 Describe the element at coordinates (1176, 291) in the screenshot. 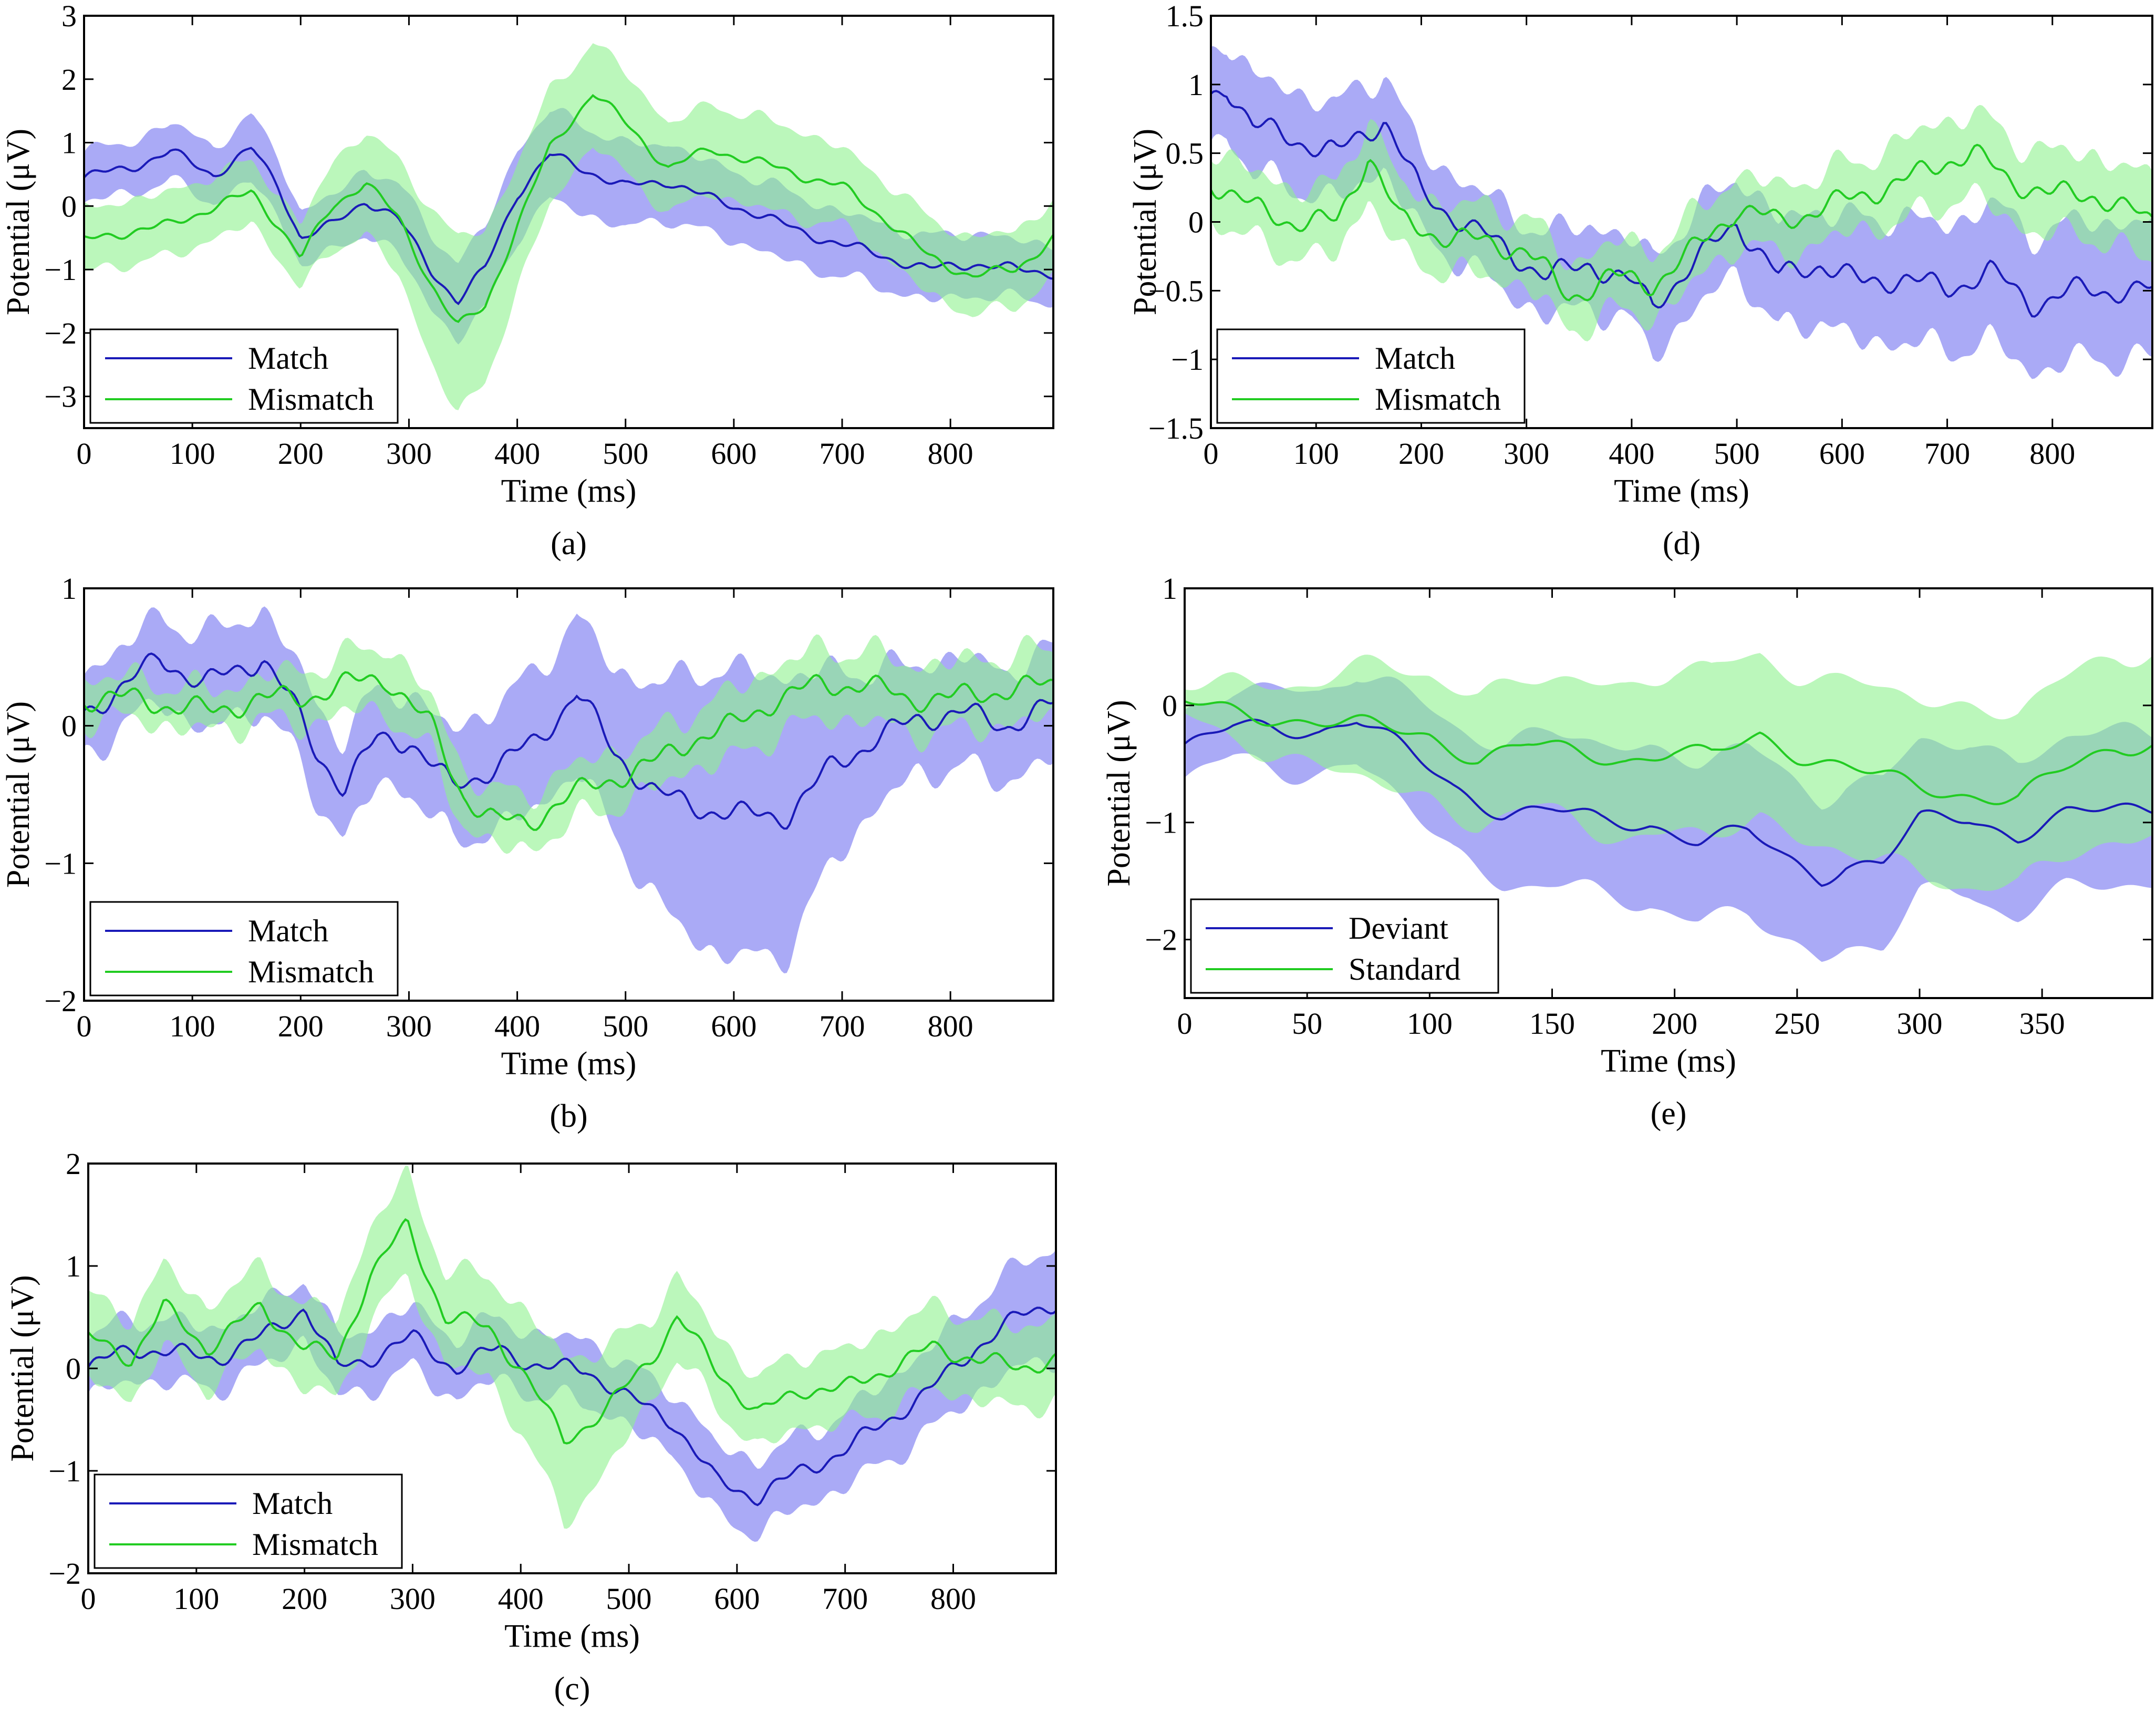

I see `y-tick-label: −0.5` at that location.